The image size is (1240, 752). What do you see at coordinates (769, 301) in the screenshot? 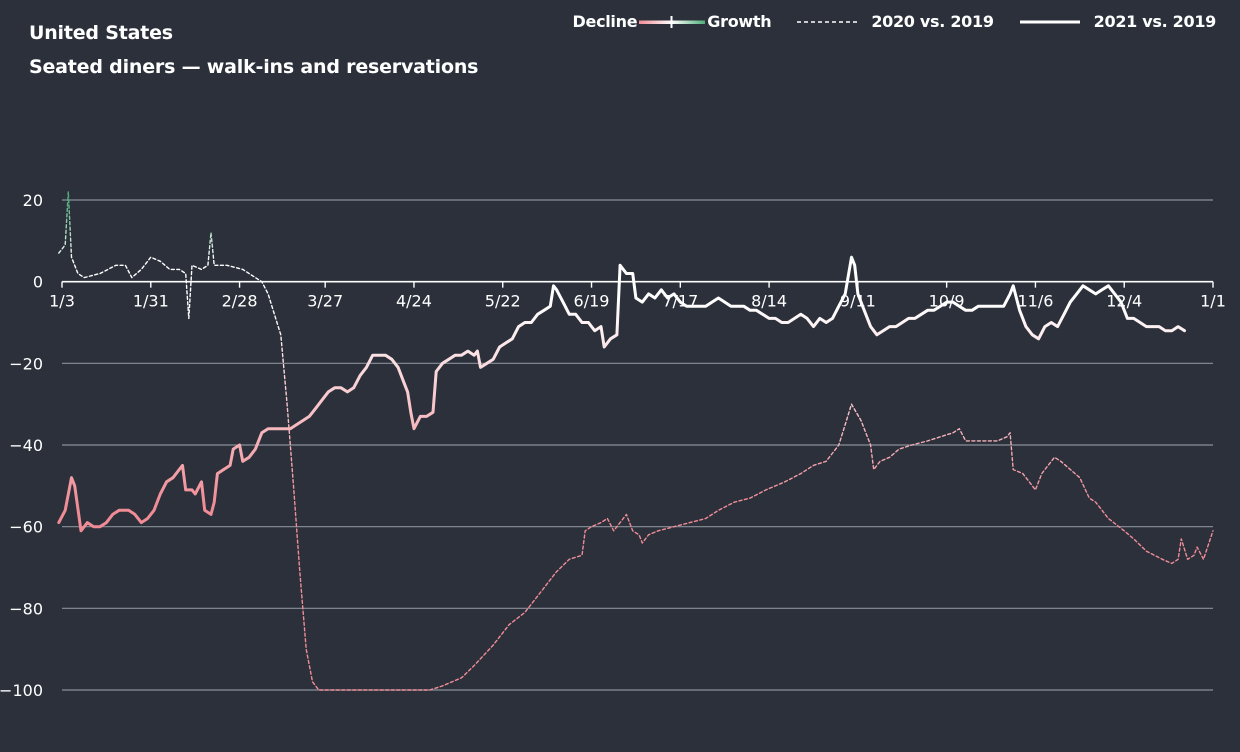
I see `x-tick-label: 8/14` at bounding box center [769, 301].